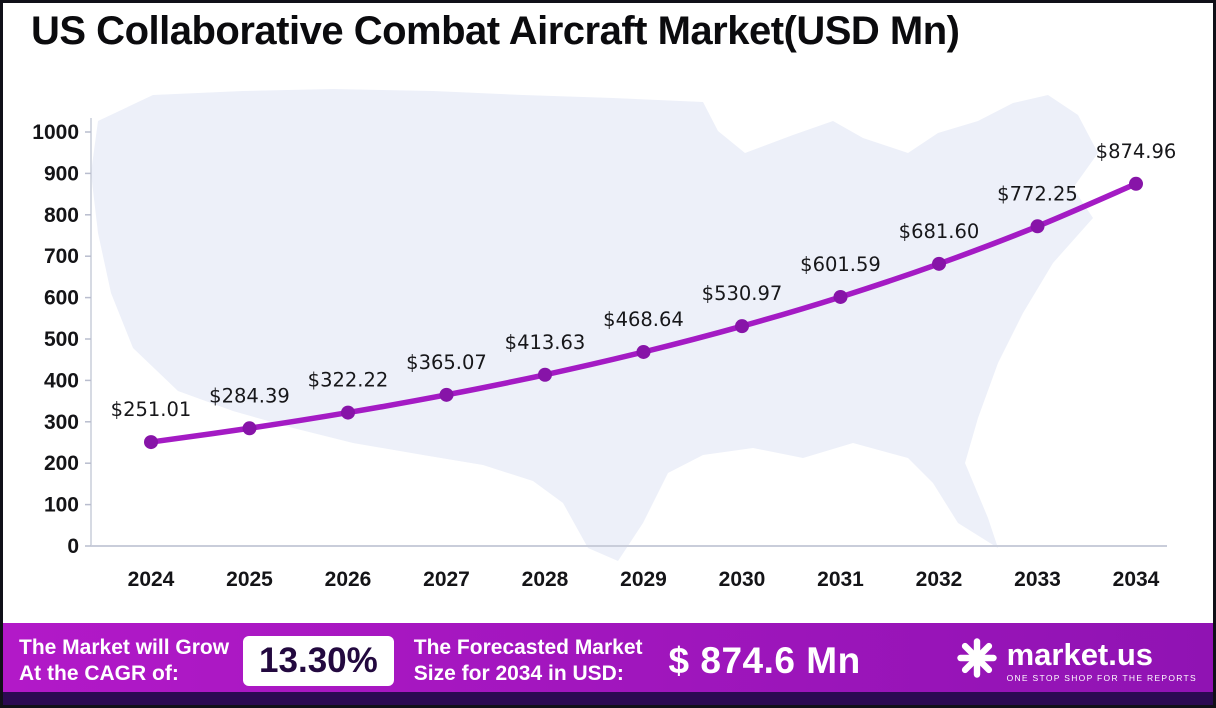 The height and width of the screenshot is (708, 1216). Describe the element at coordinates (1080, 654) in the screenshot. I see `brand-name: market.us` at that location.